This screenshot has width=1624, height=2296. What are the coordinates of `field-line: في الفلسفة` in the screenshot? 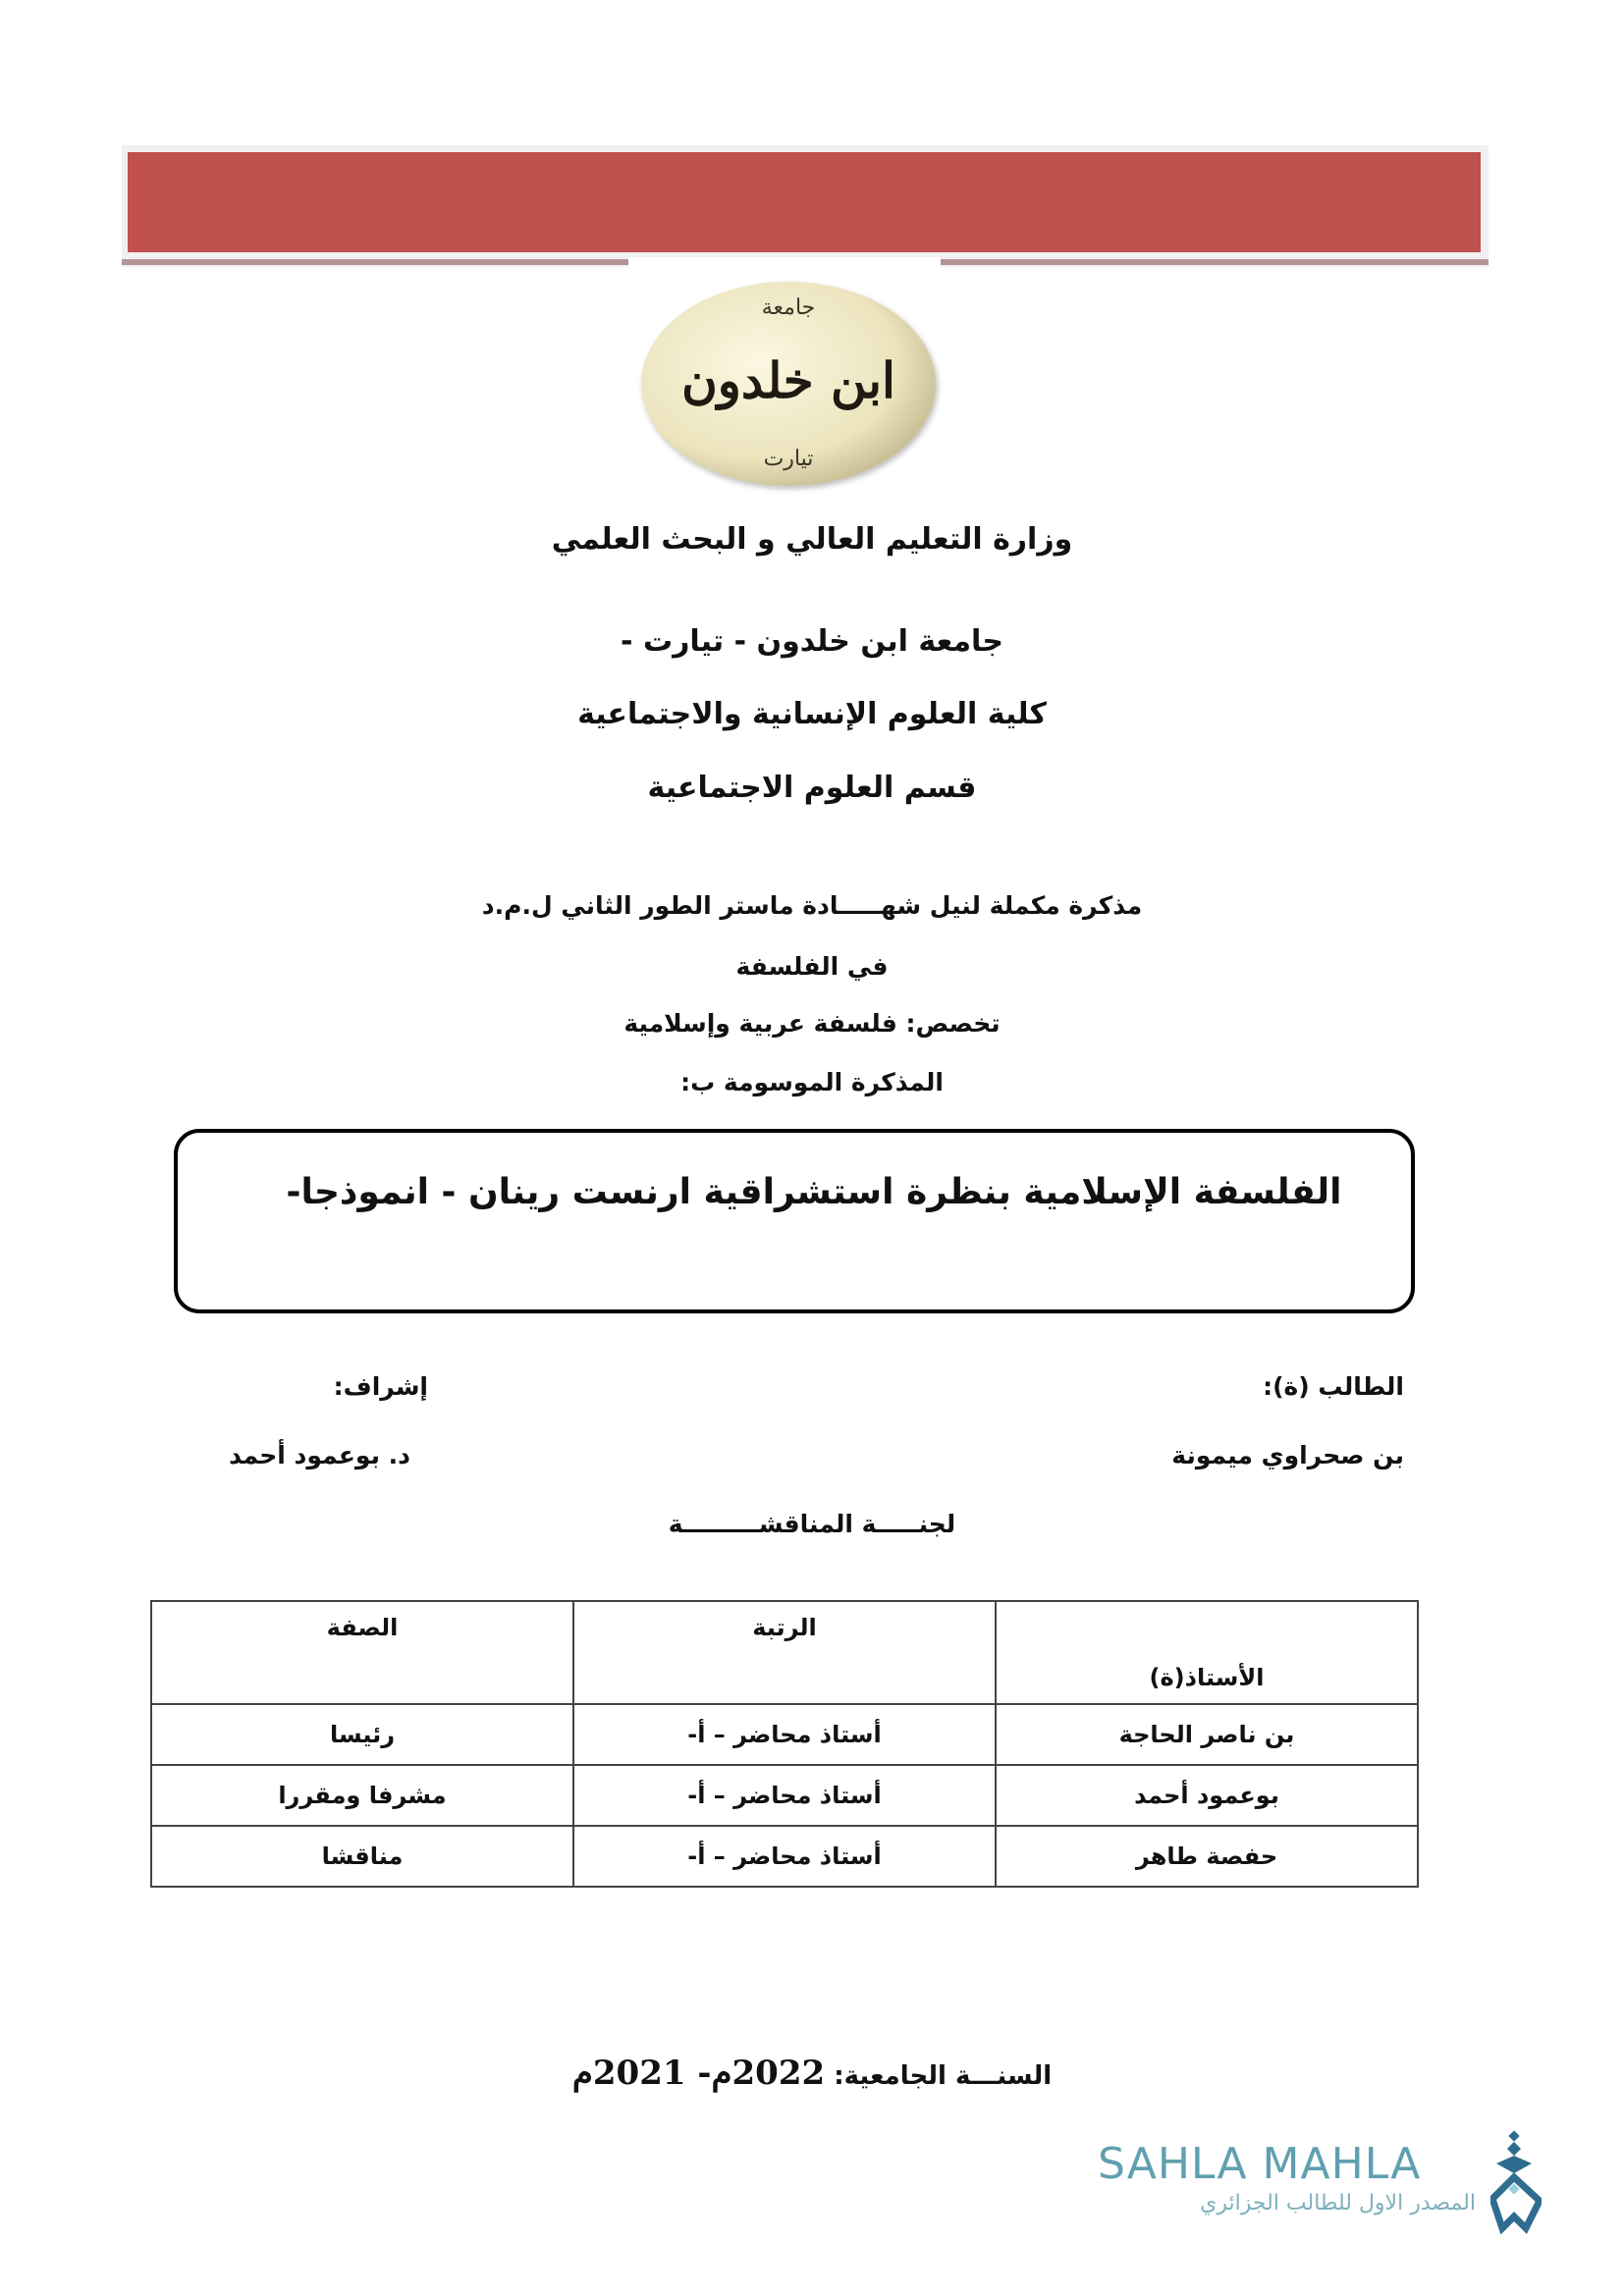 It's located at (812, 967).